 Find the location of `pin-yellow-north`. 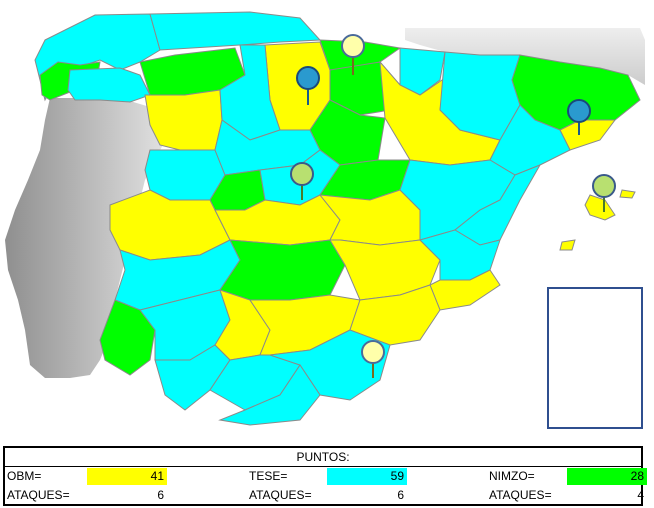

pin-yellow-north is located at coordinates (353, 54).